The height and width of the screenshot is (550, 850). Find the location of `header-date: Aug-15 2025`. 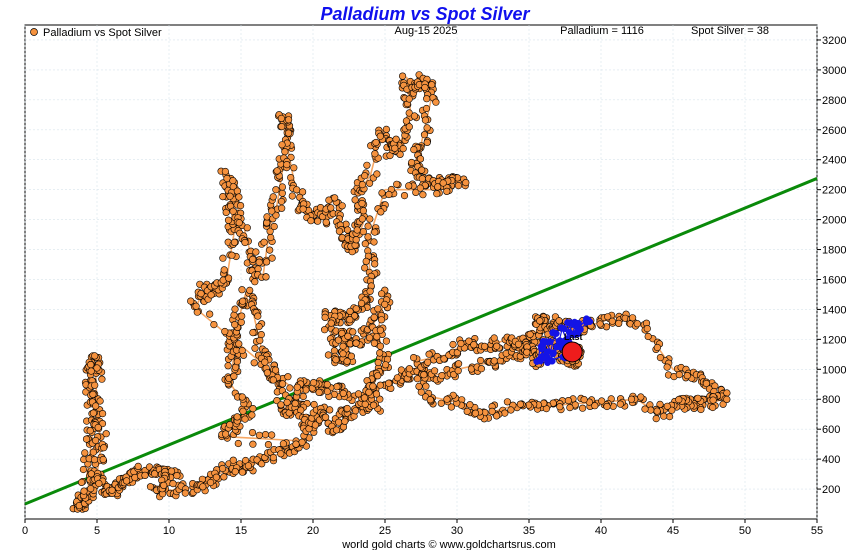

header-date: Aug-15 2025 is located at coordinates (426, 31).